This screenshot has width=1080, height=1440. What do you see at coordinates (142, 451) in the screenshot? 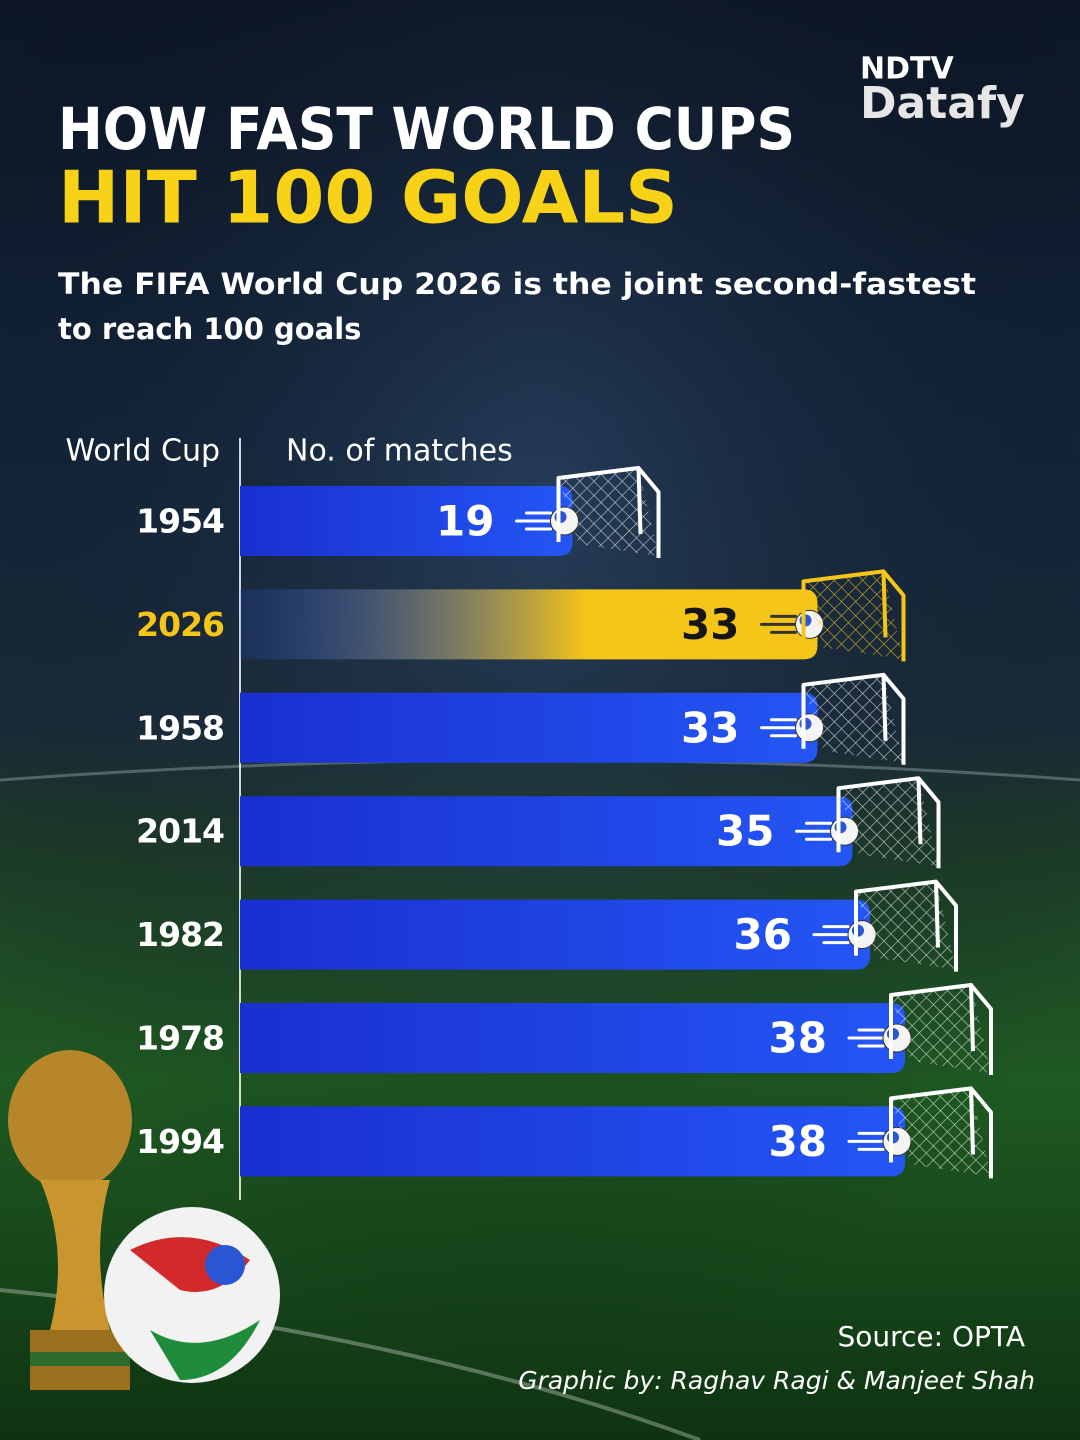
I see `category-axis-label: World Cup` at bounding box center [142, 451].